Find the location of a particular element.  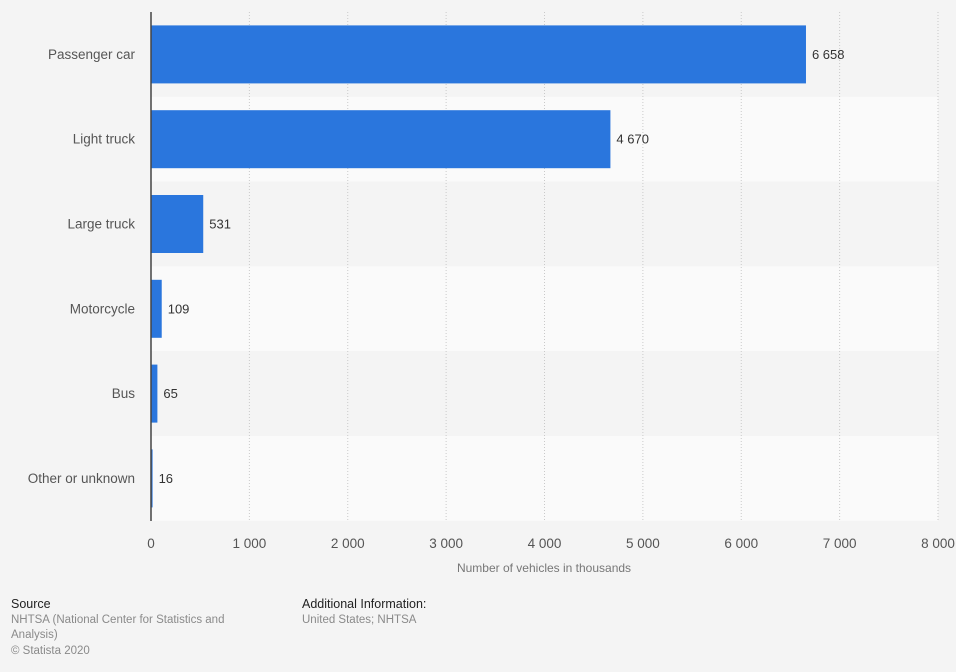

category-label: Motorcycle is located at coordinates (102, 308).